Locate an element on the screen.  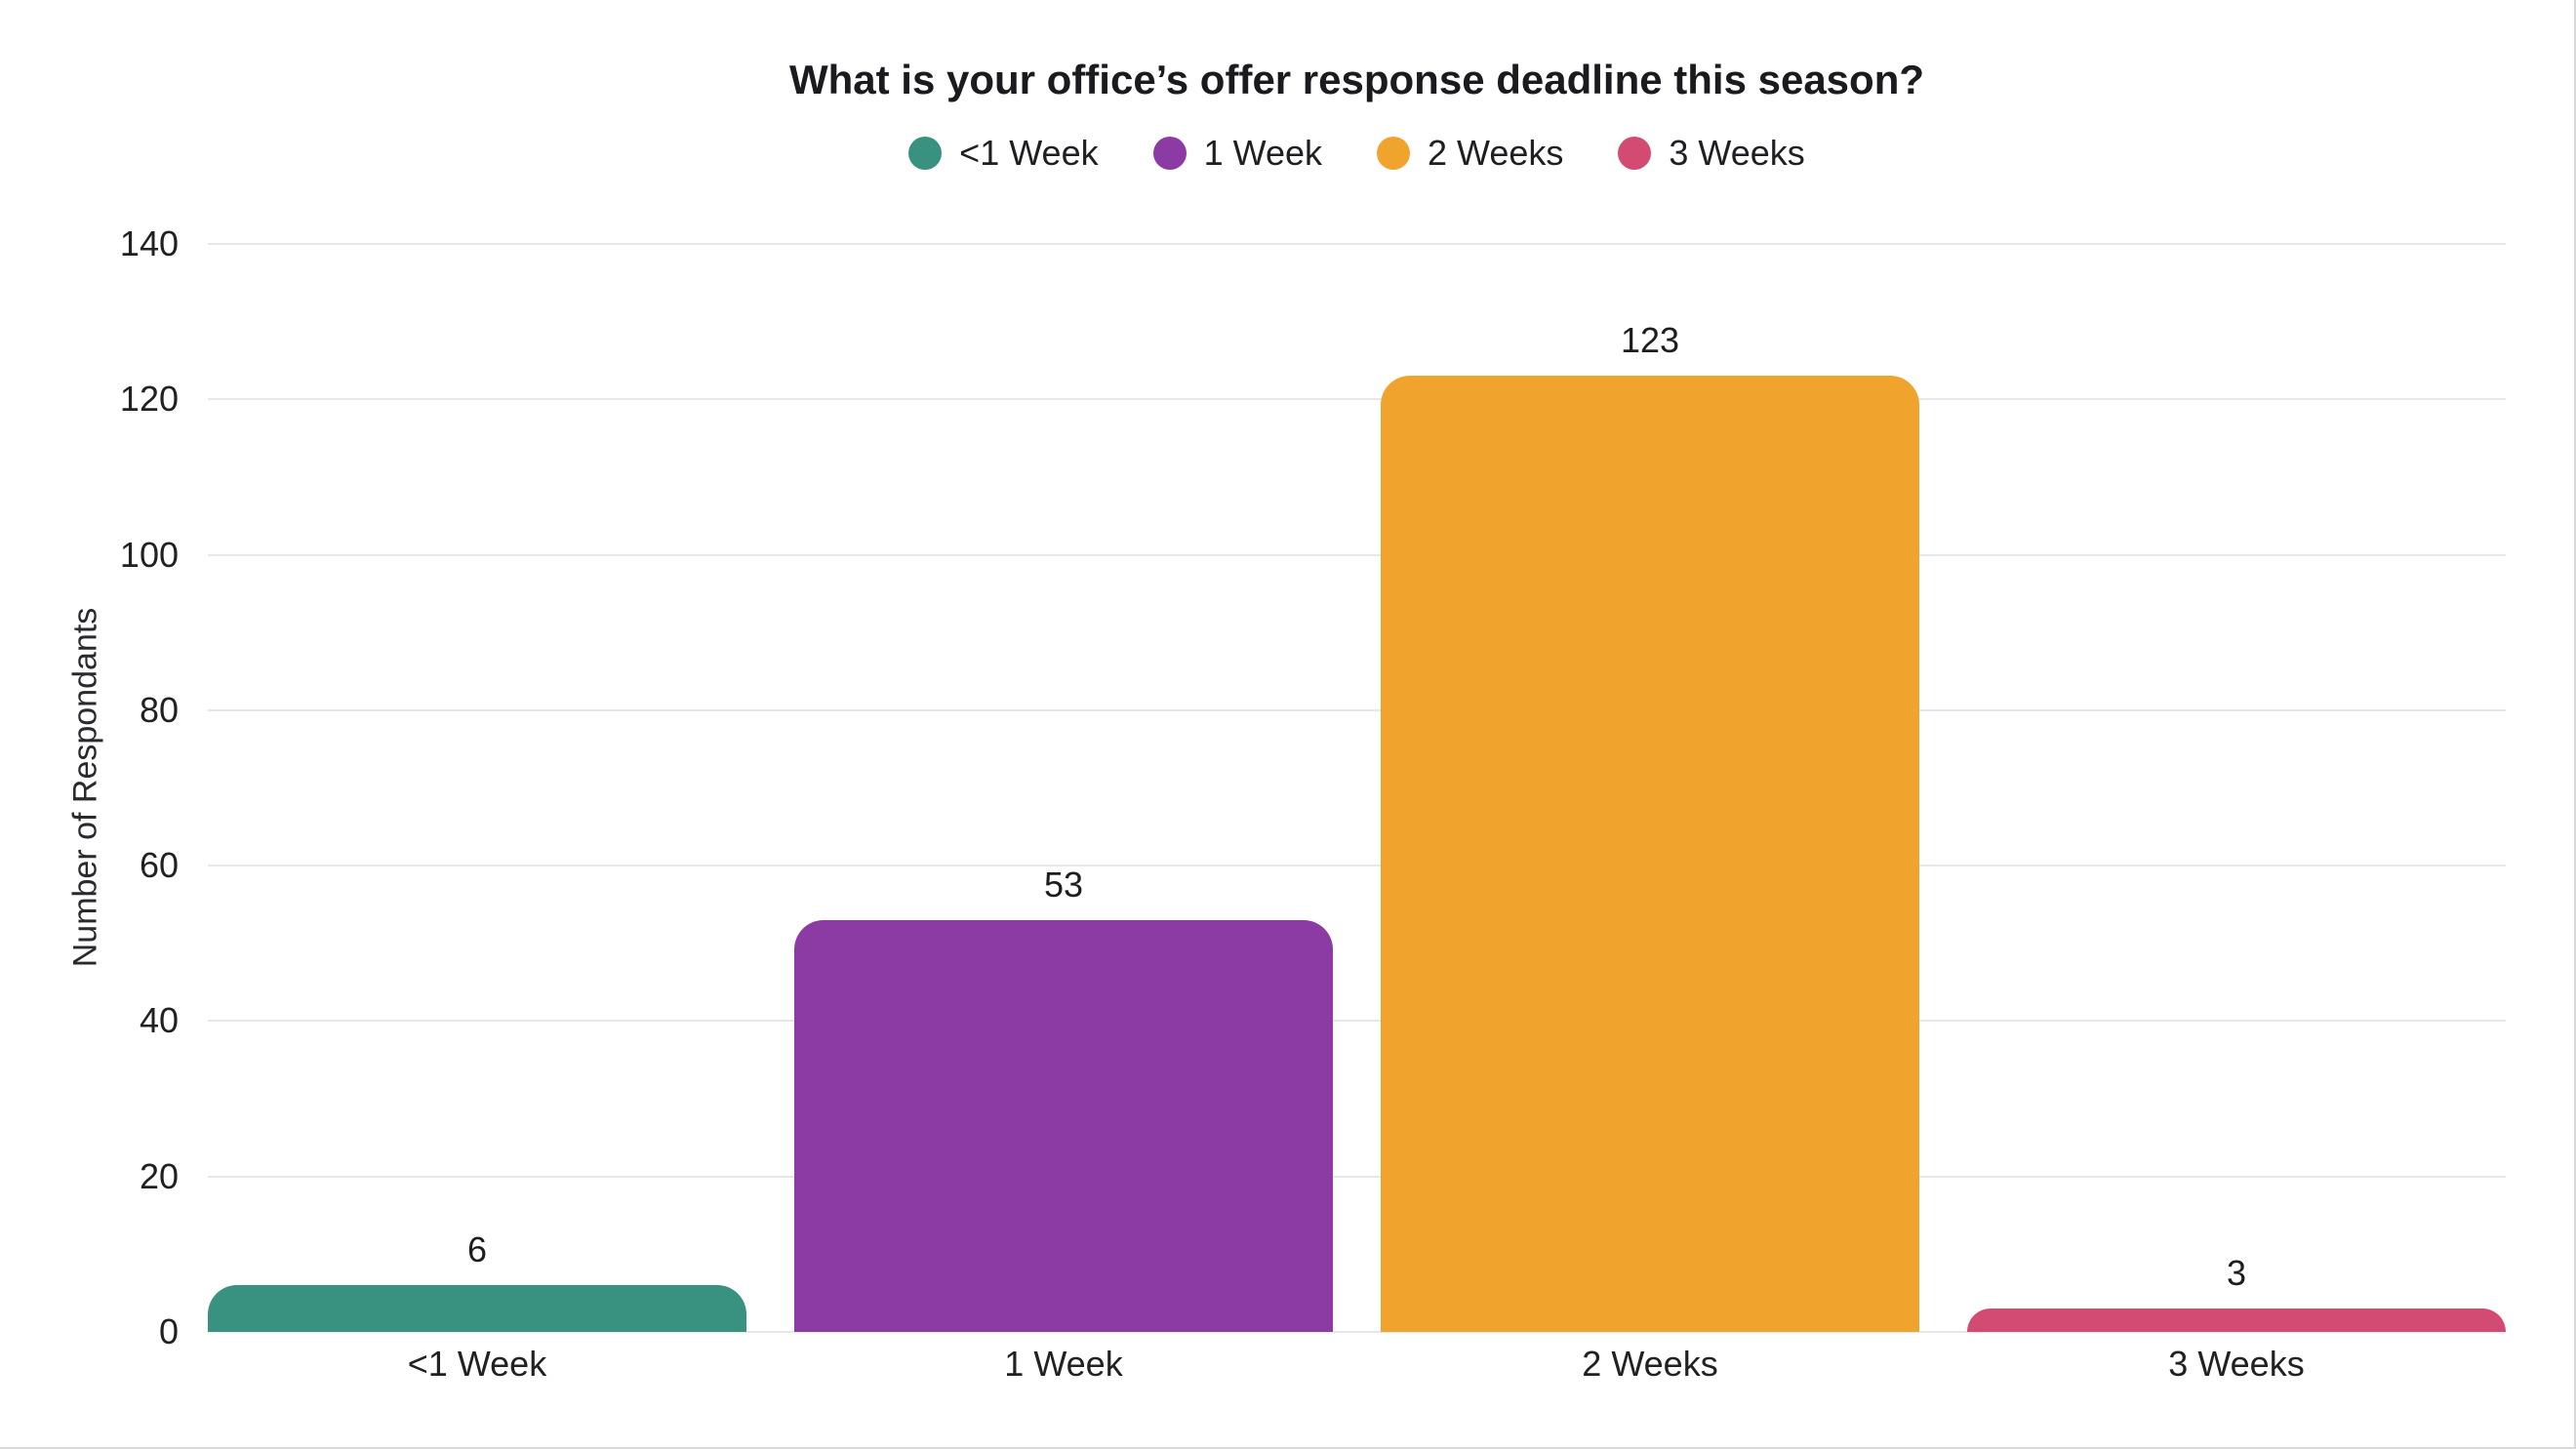
bar-3-weeks is located at coordinates (2236, 1320).